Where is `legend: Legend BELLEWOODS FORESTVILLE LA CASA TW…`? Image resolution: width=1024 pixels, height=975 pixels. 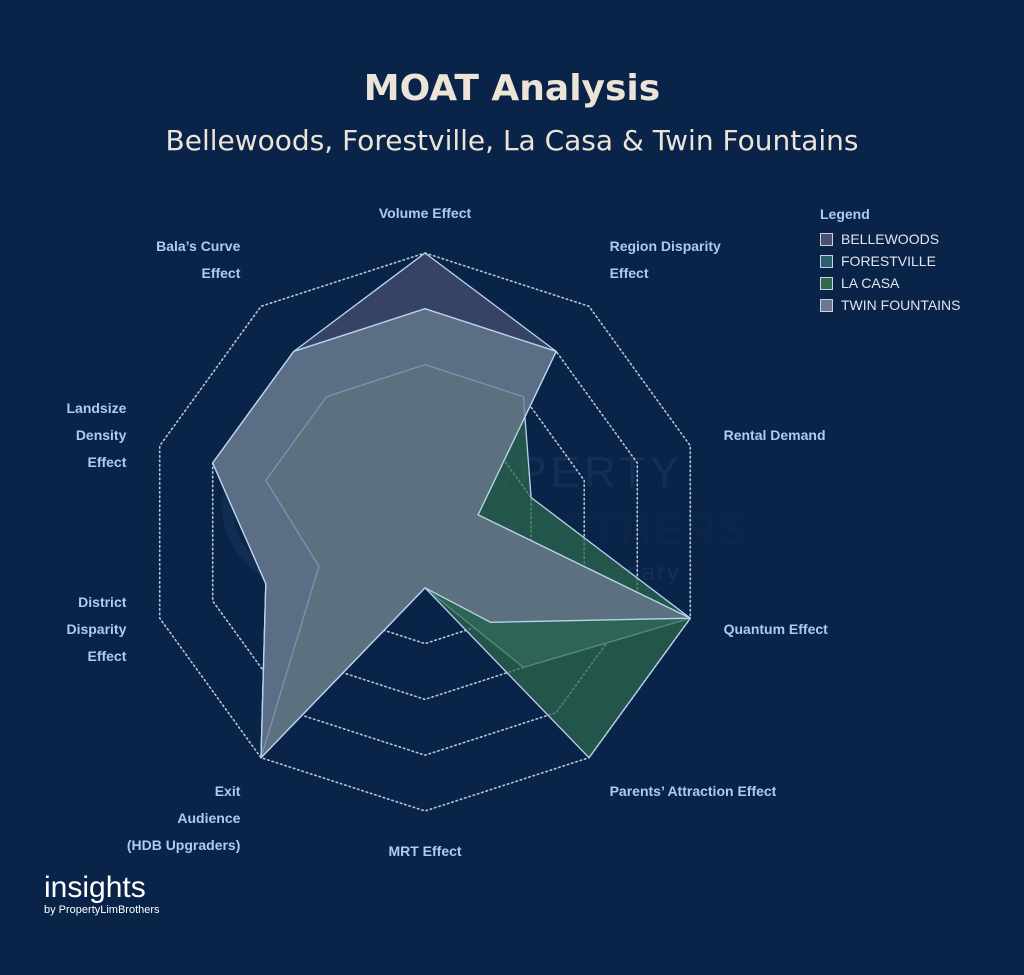
legend: Legend BELLEWOODS FORESTVILLE LA CASA TW… is located at coordinates (890, 261).